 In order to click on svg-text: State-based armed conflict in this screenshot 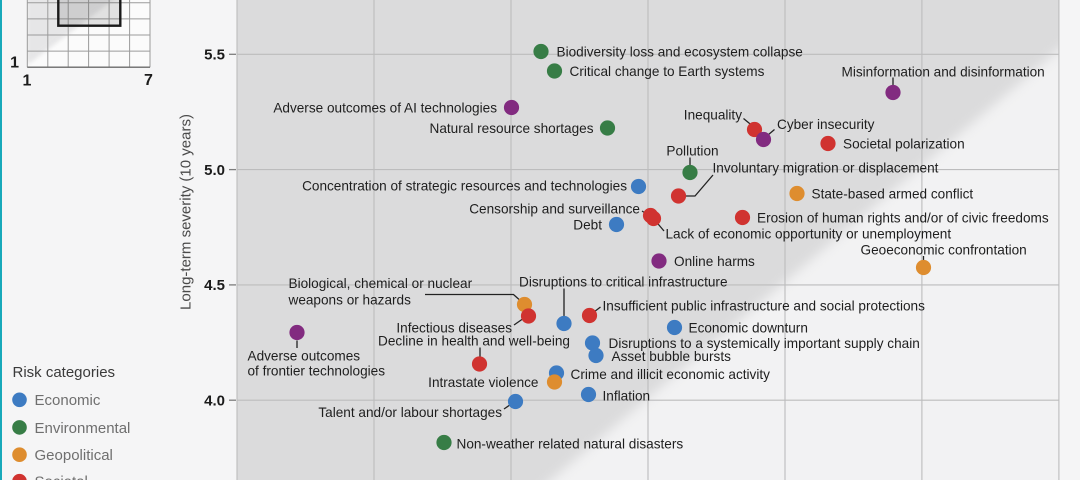, I will do `click(893, 194)`.